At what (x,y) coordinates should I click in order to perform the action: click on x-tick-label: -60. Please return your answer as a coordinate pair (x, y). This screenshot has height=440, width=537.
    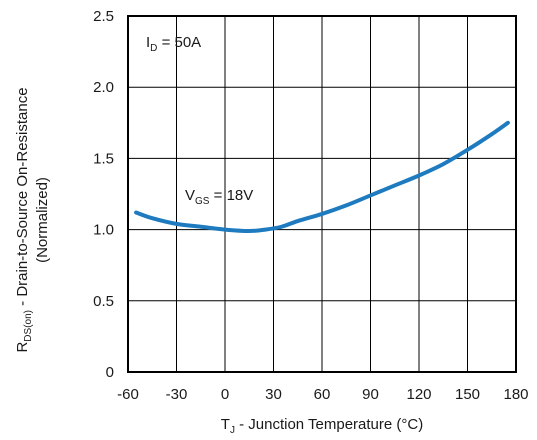
    Looking at the image, I should click on (128, 394).